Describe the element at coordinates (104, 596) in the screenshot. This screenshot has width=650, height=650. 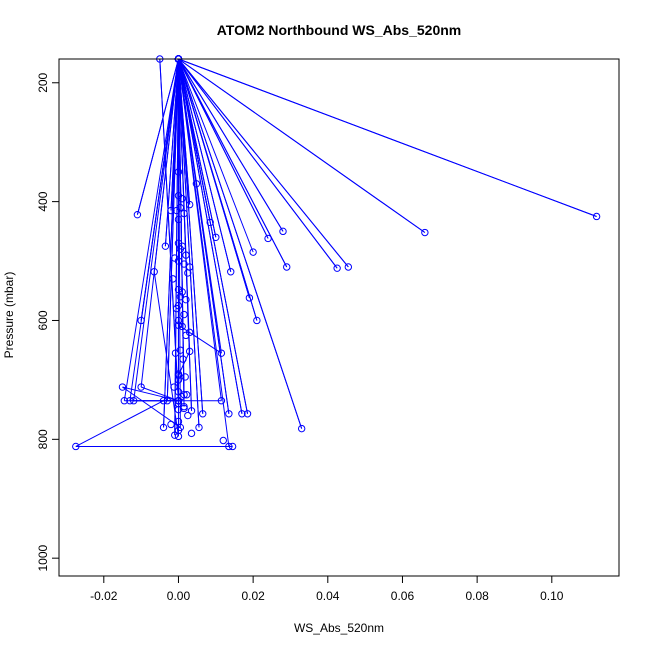
I see `x-tick-label: -0.02` at that location.